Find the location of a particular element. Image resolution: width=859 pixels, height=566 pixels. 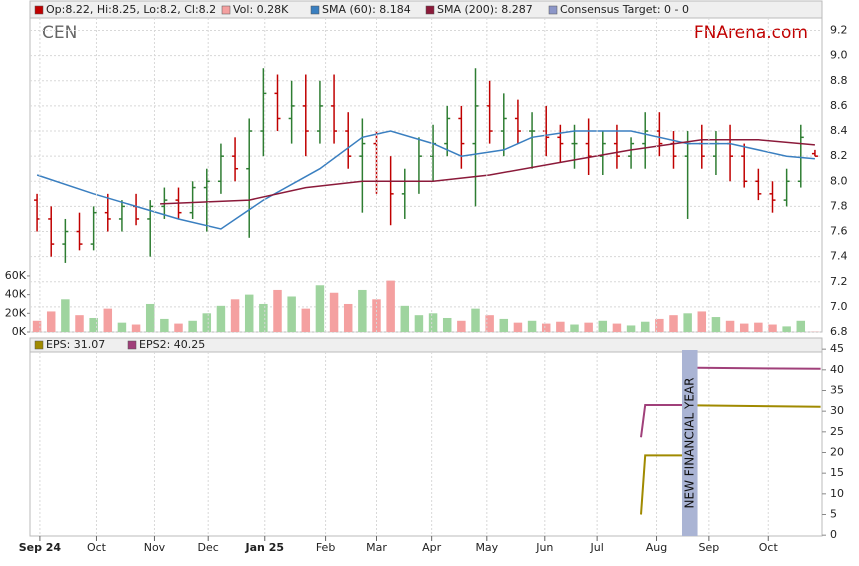

y-tick-label: 8.4 is located at coordinates (839, 130).